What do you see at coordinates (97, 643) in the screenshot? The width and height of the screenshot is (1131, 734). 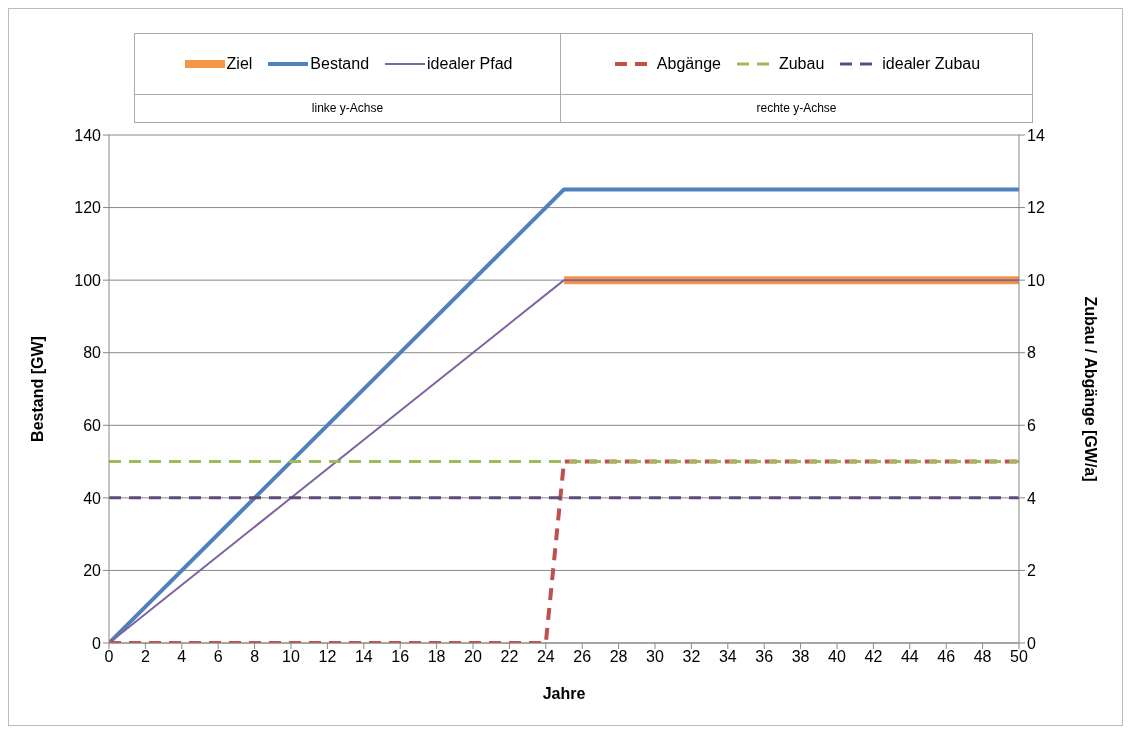 I see `y-tick-label: 0` at bounding box center [97, 643].